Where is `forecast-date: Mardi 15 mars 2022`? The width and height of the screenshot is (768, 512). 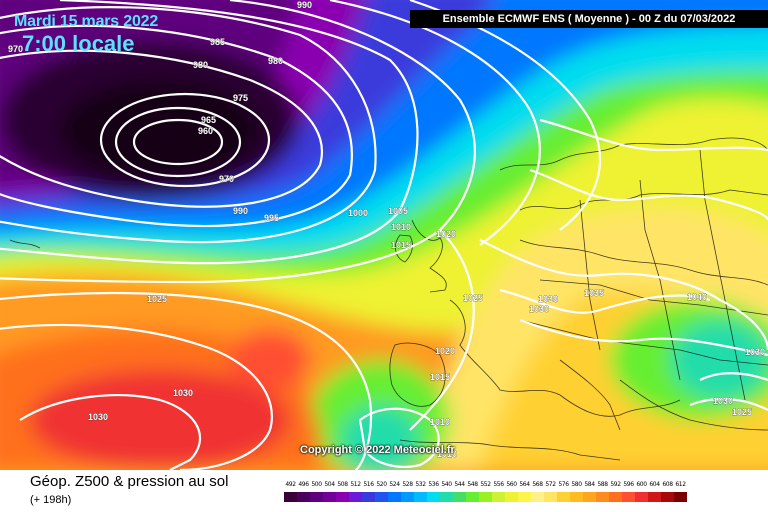 forecast-date: Mardi 15 mars 2022 is located at coordinates (86, 21).